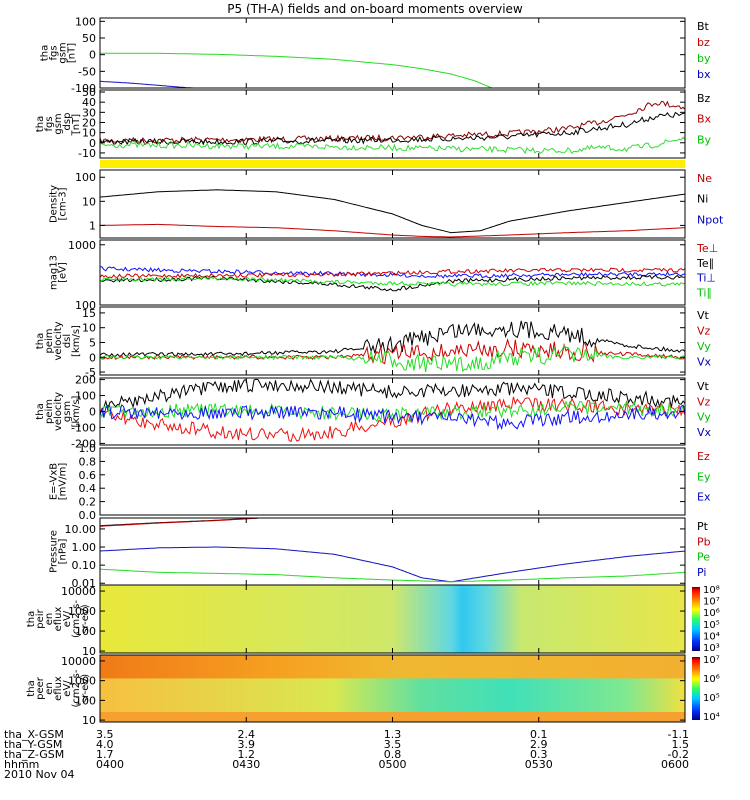 Image resolution: width=750 pixels, height=800 pixels. I want to click on series-Te∥-3, so click(392, 283).